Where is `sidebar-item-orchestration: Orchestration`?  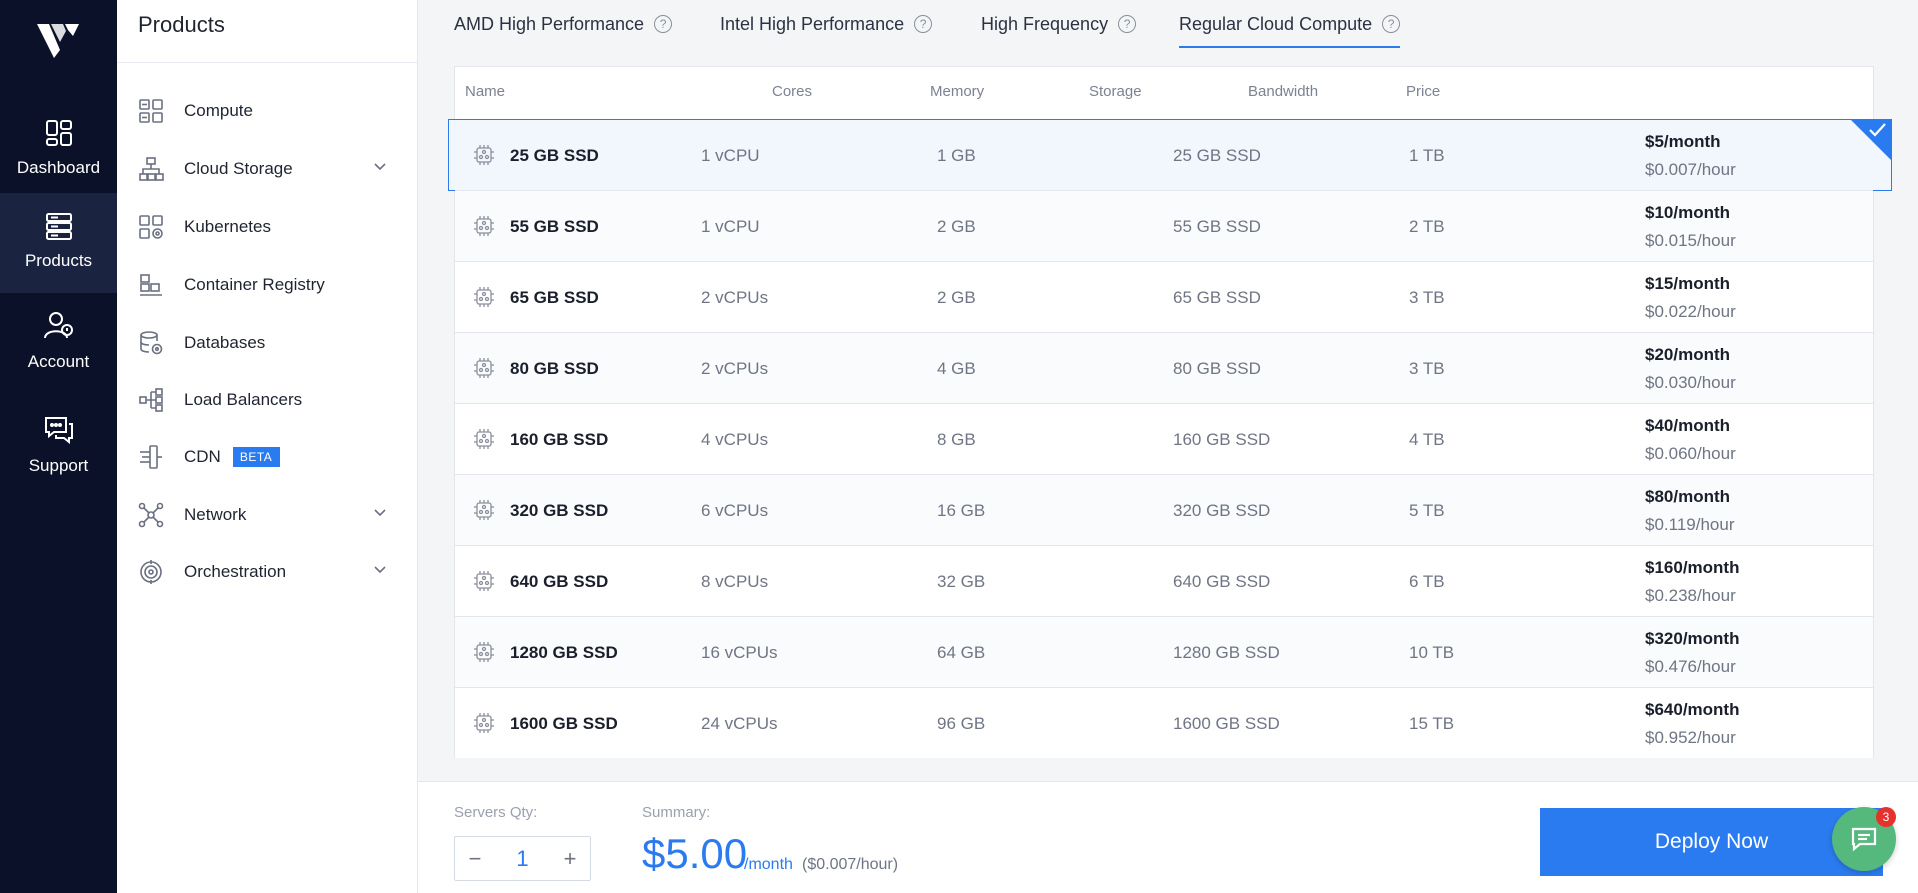 sidebar-item-orchestration: Orchestration is located at coordinates (273, 572).